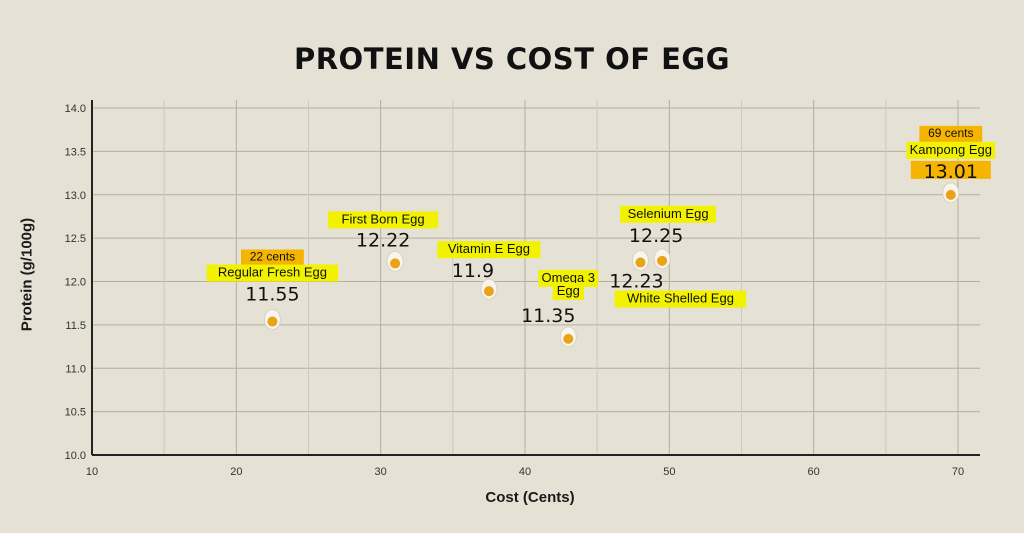  I want to click on x-tick-label: 70, so click(958, 472).